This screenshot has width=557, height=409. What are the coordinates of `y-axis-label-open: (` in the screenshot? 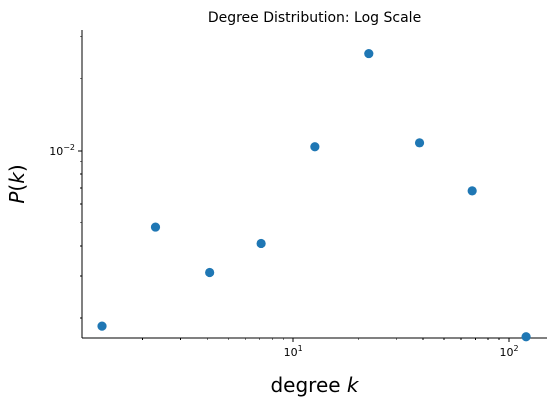 It's located at (17, 188).